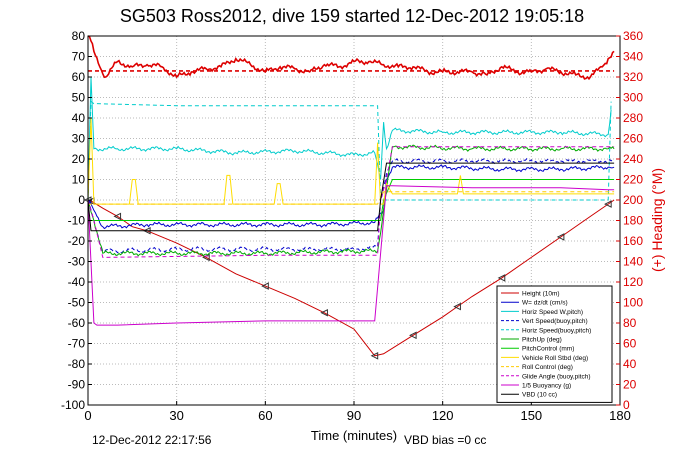 The image size is (681, 454). Describe the element at coordinates (633, 57) in the screenshot. I see `y2-tick-label: 340` at that location.